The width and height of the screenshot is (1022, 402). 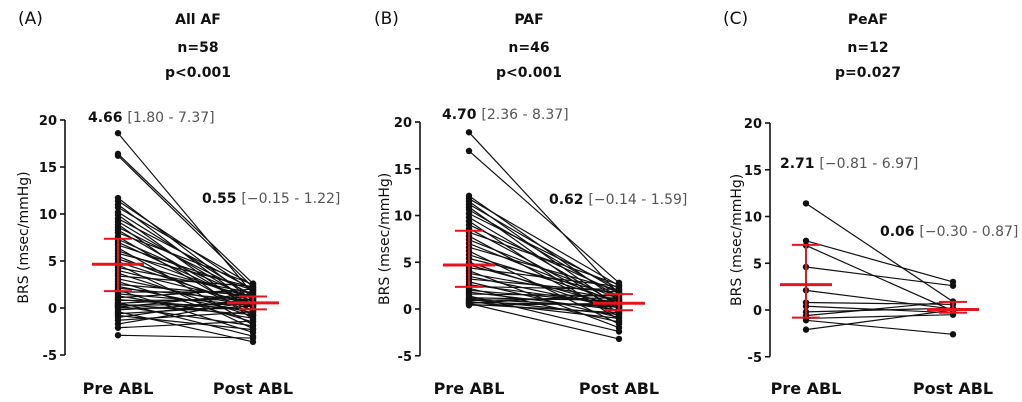 What do you see at coordinates (197, 48) in the screenshot?
I see `sample-size: n=58` at bounding box center [197, 48].